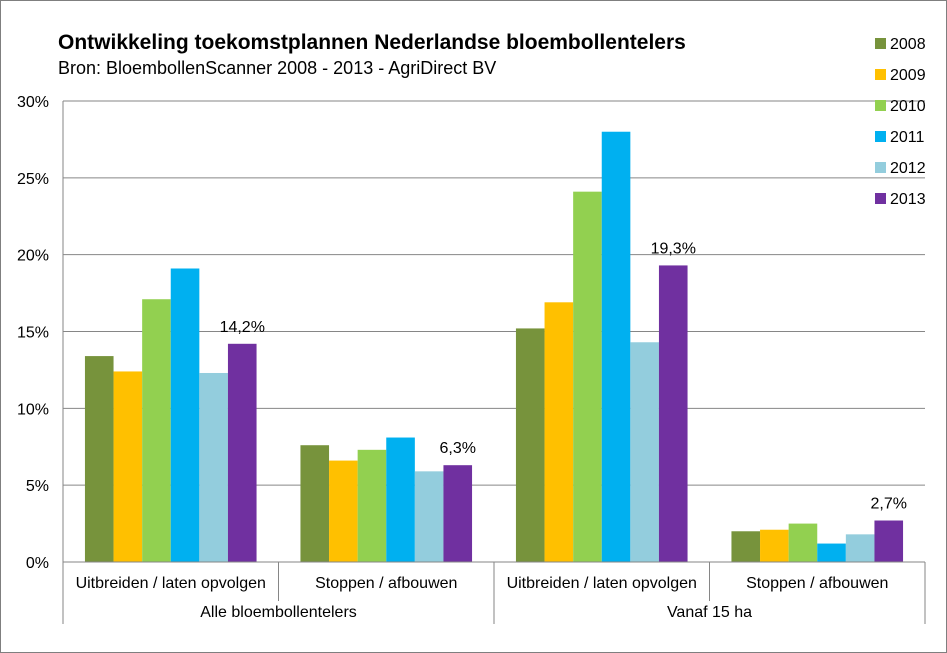  What do you see at coordinates (673, 248) in the screenshot?
I see `data-label: 19,3%` at bounding box center [673, 248].